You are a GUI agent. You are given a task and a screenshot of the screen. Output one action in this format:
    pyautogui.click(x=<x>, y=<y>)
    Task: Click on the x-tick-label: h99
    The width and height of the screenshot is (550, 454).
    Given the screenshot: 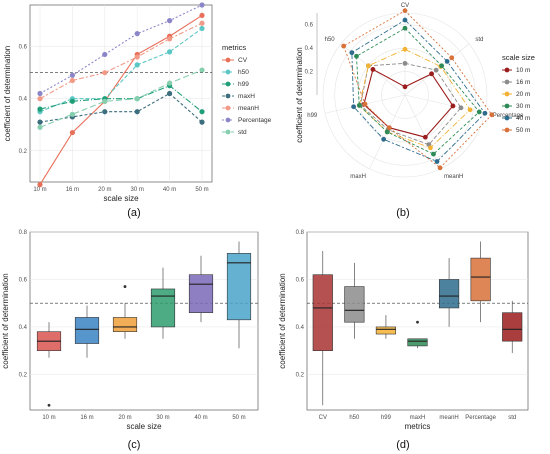 What is the action you would take?
    pyautogui.click(x=386, y=418)
    